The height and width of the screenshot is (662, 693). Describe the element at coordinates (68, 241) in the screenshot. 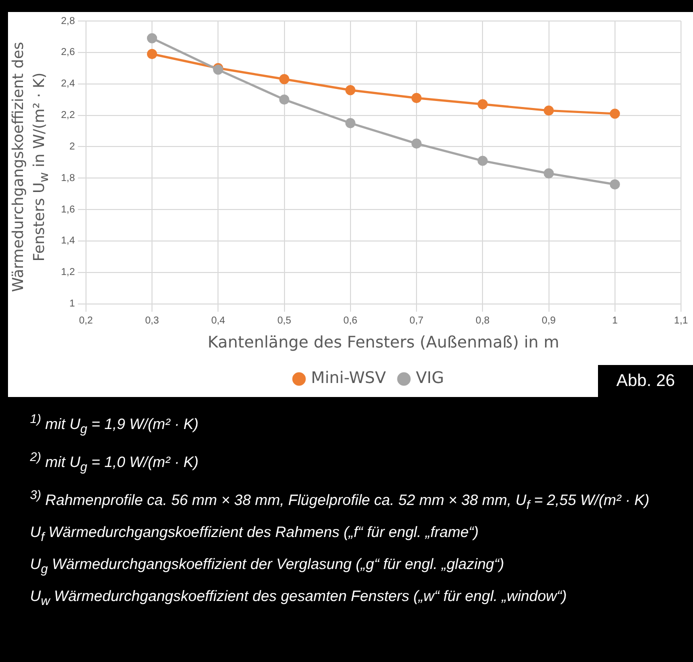

I see `y-tick-label: 1,4` at that location.